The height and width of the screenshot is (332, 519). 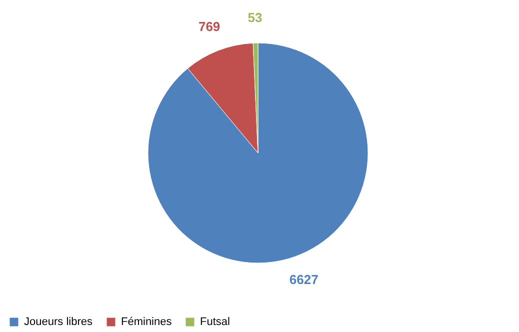 I want to click on legend-label: Féminines, so click(x=146, y=322).